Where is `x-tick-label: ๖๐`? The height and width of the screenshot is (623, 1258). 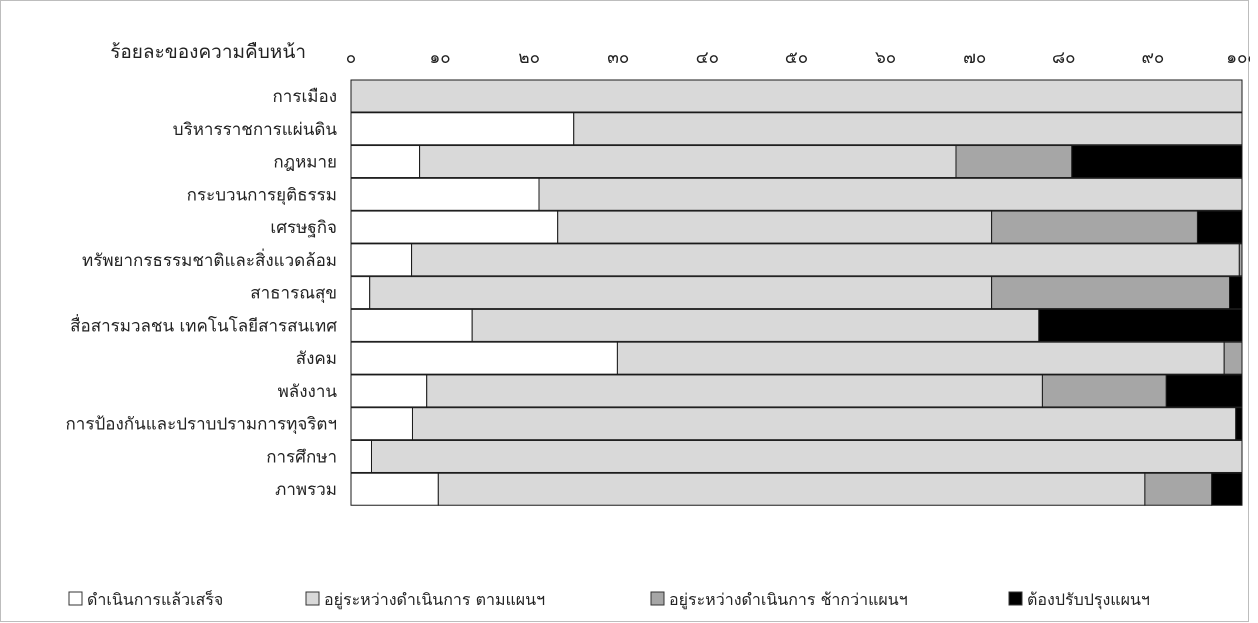
x-tick-label: ๖๐ is located at coordinates (885, 58).